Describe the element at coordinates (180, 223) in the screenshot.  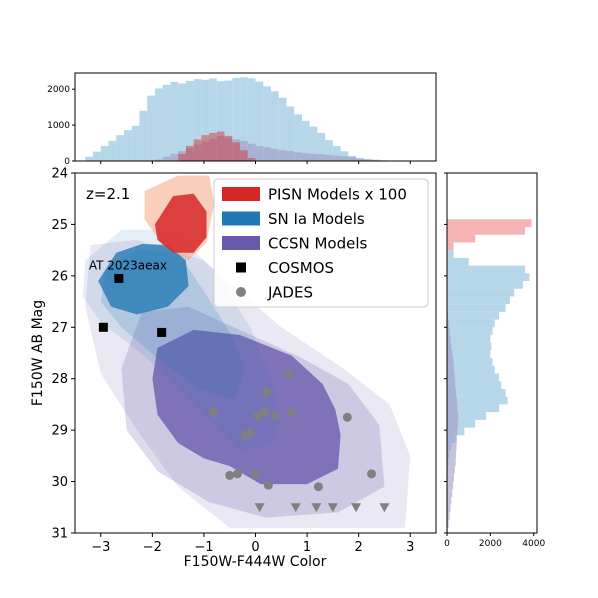
I see `density-pisn-models-x-100-core` at that location.